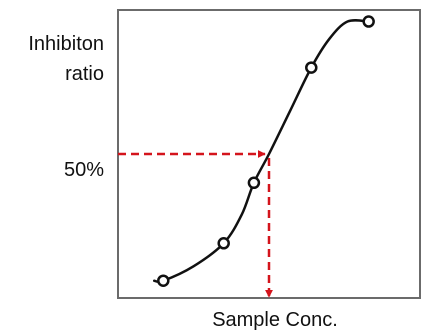 Image resolution: width=424 pixels, height=332 pixels. What do you see at coordinates (275, 320) in the screenshot?
I see `x-axis-label: Sample Conc.` at bounding box center [275, 320].